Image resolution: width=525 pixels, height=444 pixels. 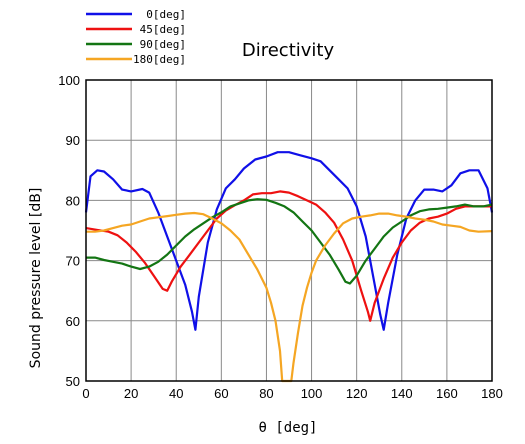 I want to click on x-tick-label: 40, so click(x=176, y=393).